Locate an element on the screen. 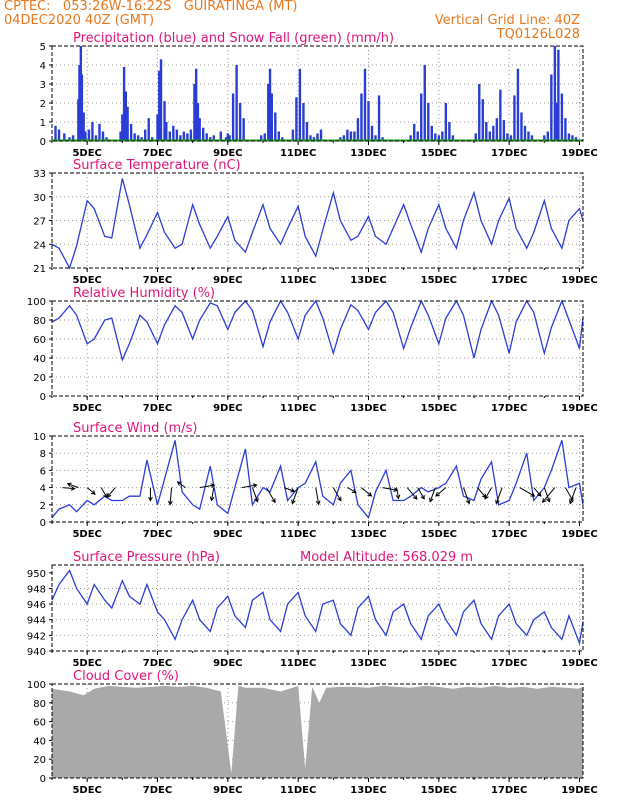 Image resolution: width=618 pixels, height=800 pixels. cloud-cover-area is located at coordinates (317, 731).